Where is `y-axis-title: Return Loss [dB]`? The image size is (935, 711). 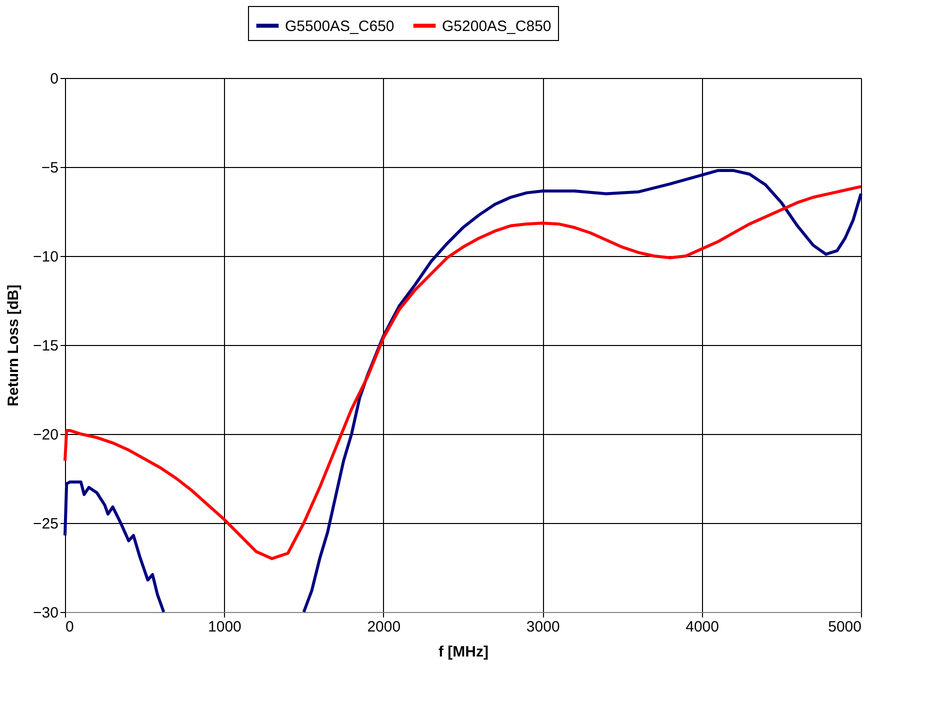 y-axis-title: Return Loss [dB] is located at coordinates (13, 345).